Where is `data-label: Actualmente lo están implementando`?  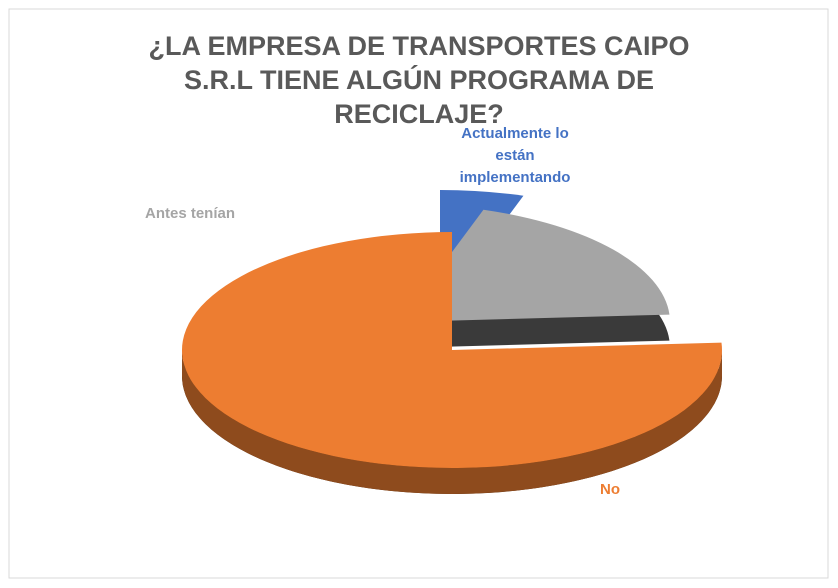 data-label: Actualmente lo están implementando is located at coordinates (515, 155).